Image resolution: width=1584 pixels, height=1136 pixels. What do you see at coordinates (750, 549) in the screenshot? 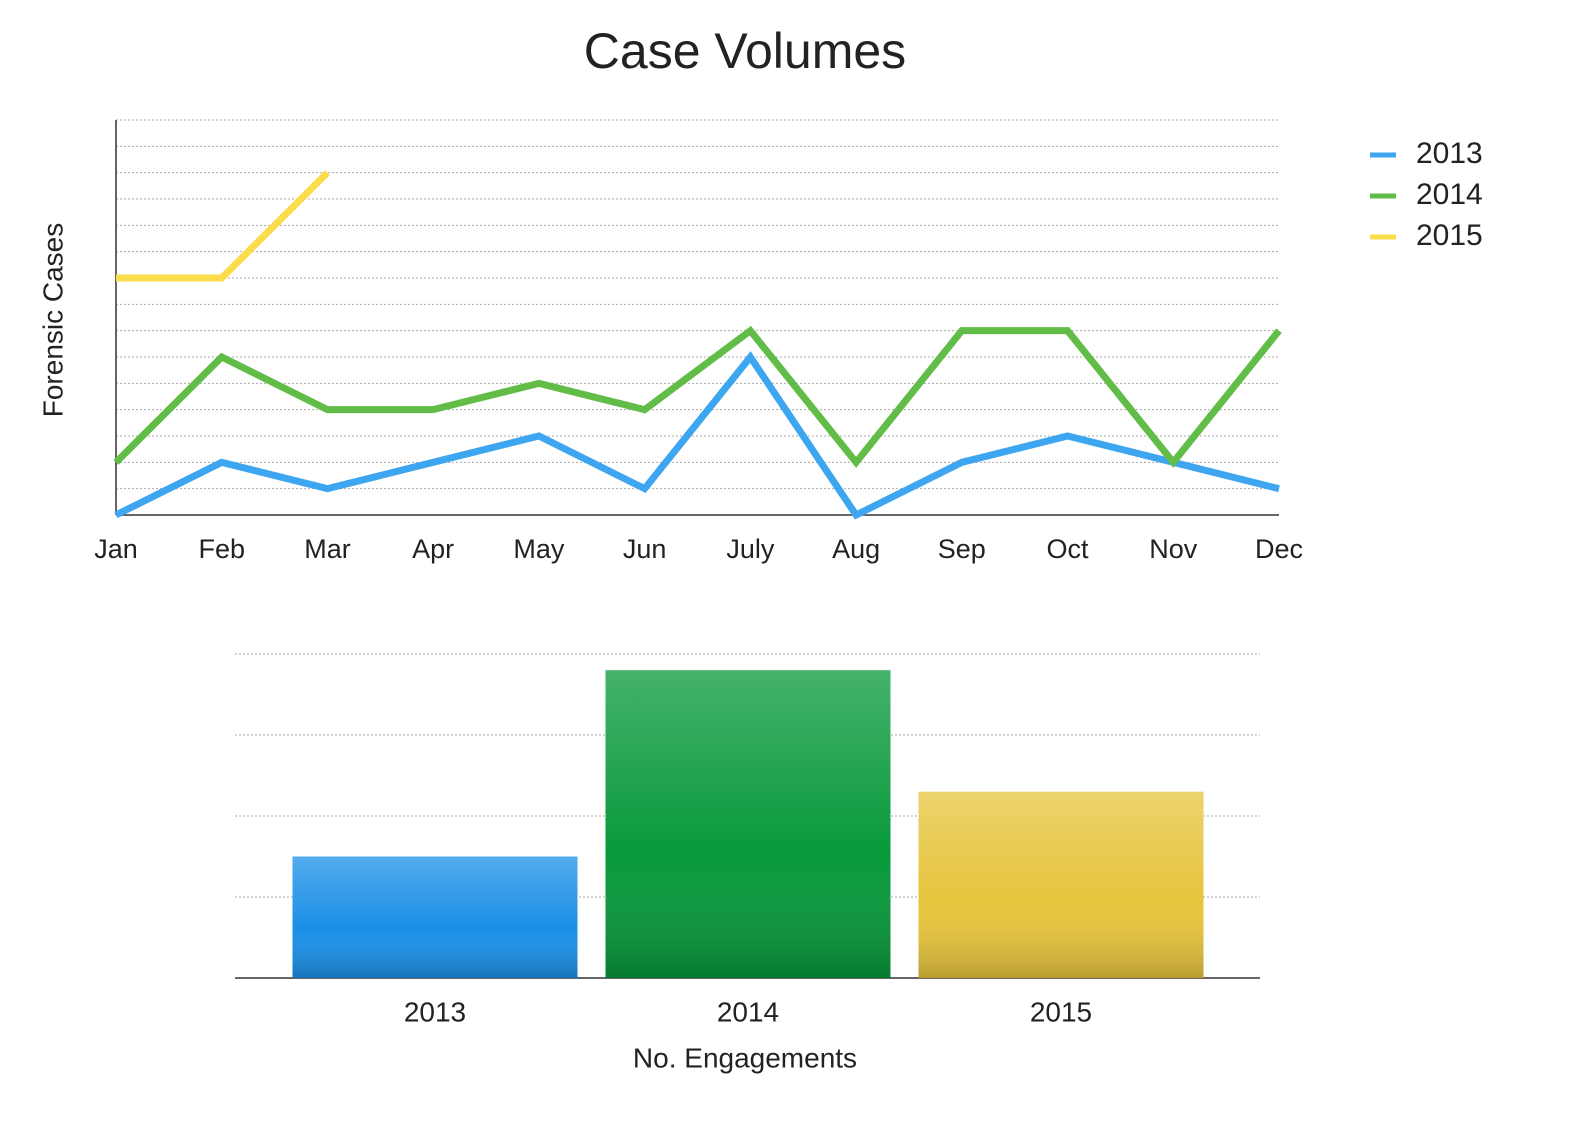
I see `x-tick-label: July` at bounding box center [750, 549].